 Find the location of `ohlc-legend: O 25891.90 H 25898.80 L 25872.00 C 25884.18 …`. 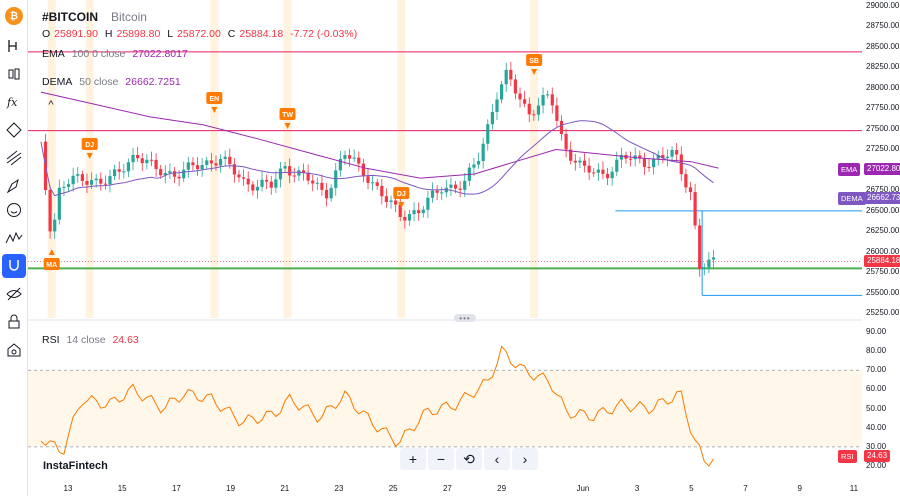

ohlc-legend: O 25891.90 H 25898.80 L 25872.00 C 25884.18 … is located at coordinates (201, 34).